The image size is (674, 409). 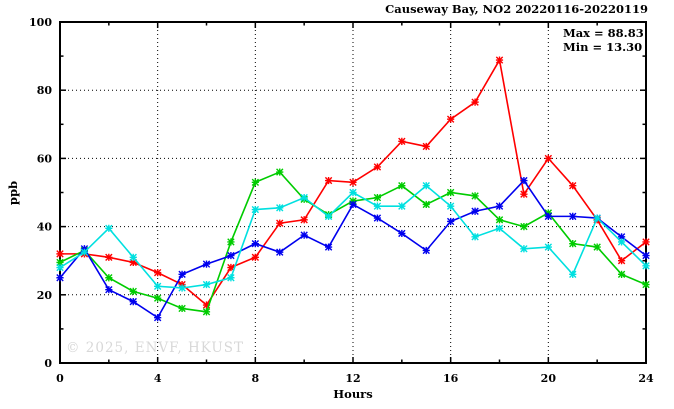 What do you see at coordinates (45, 227) in the screenshot?
I see `y-tick-label: 40` at bounding box center [45, 227].